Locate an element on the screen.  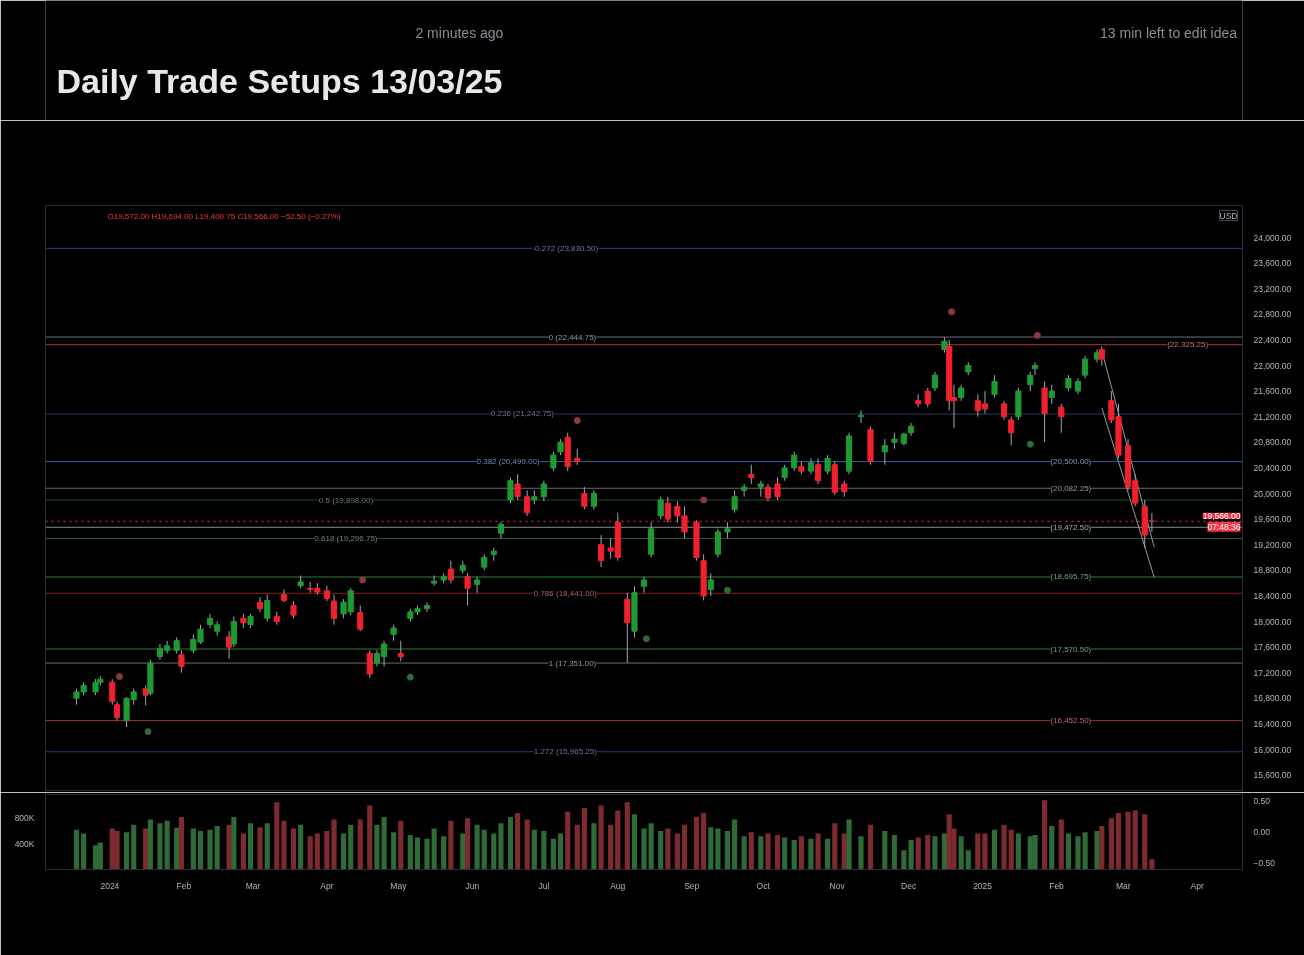
annotation: (16,452.50) is located at coordinates (1071, 721).